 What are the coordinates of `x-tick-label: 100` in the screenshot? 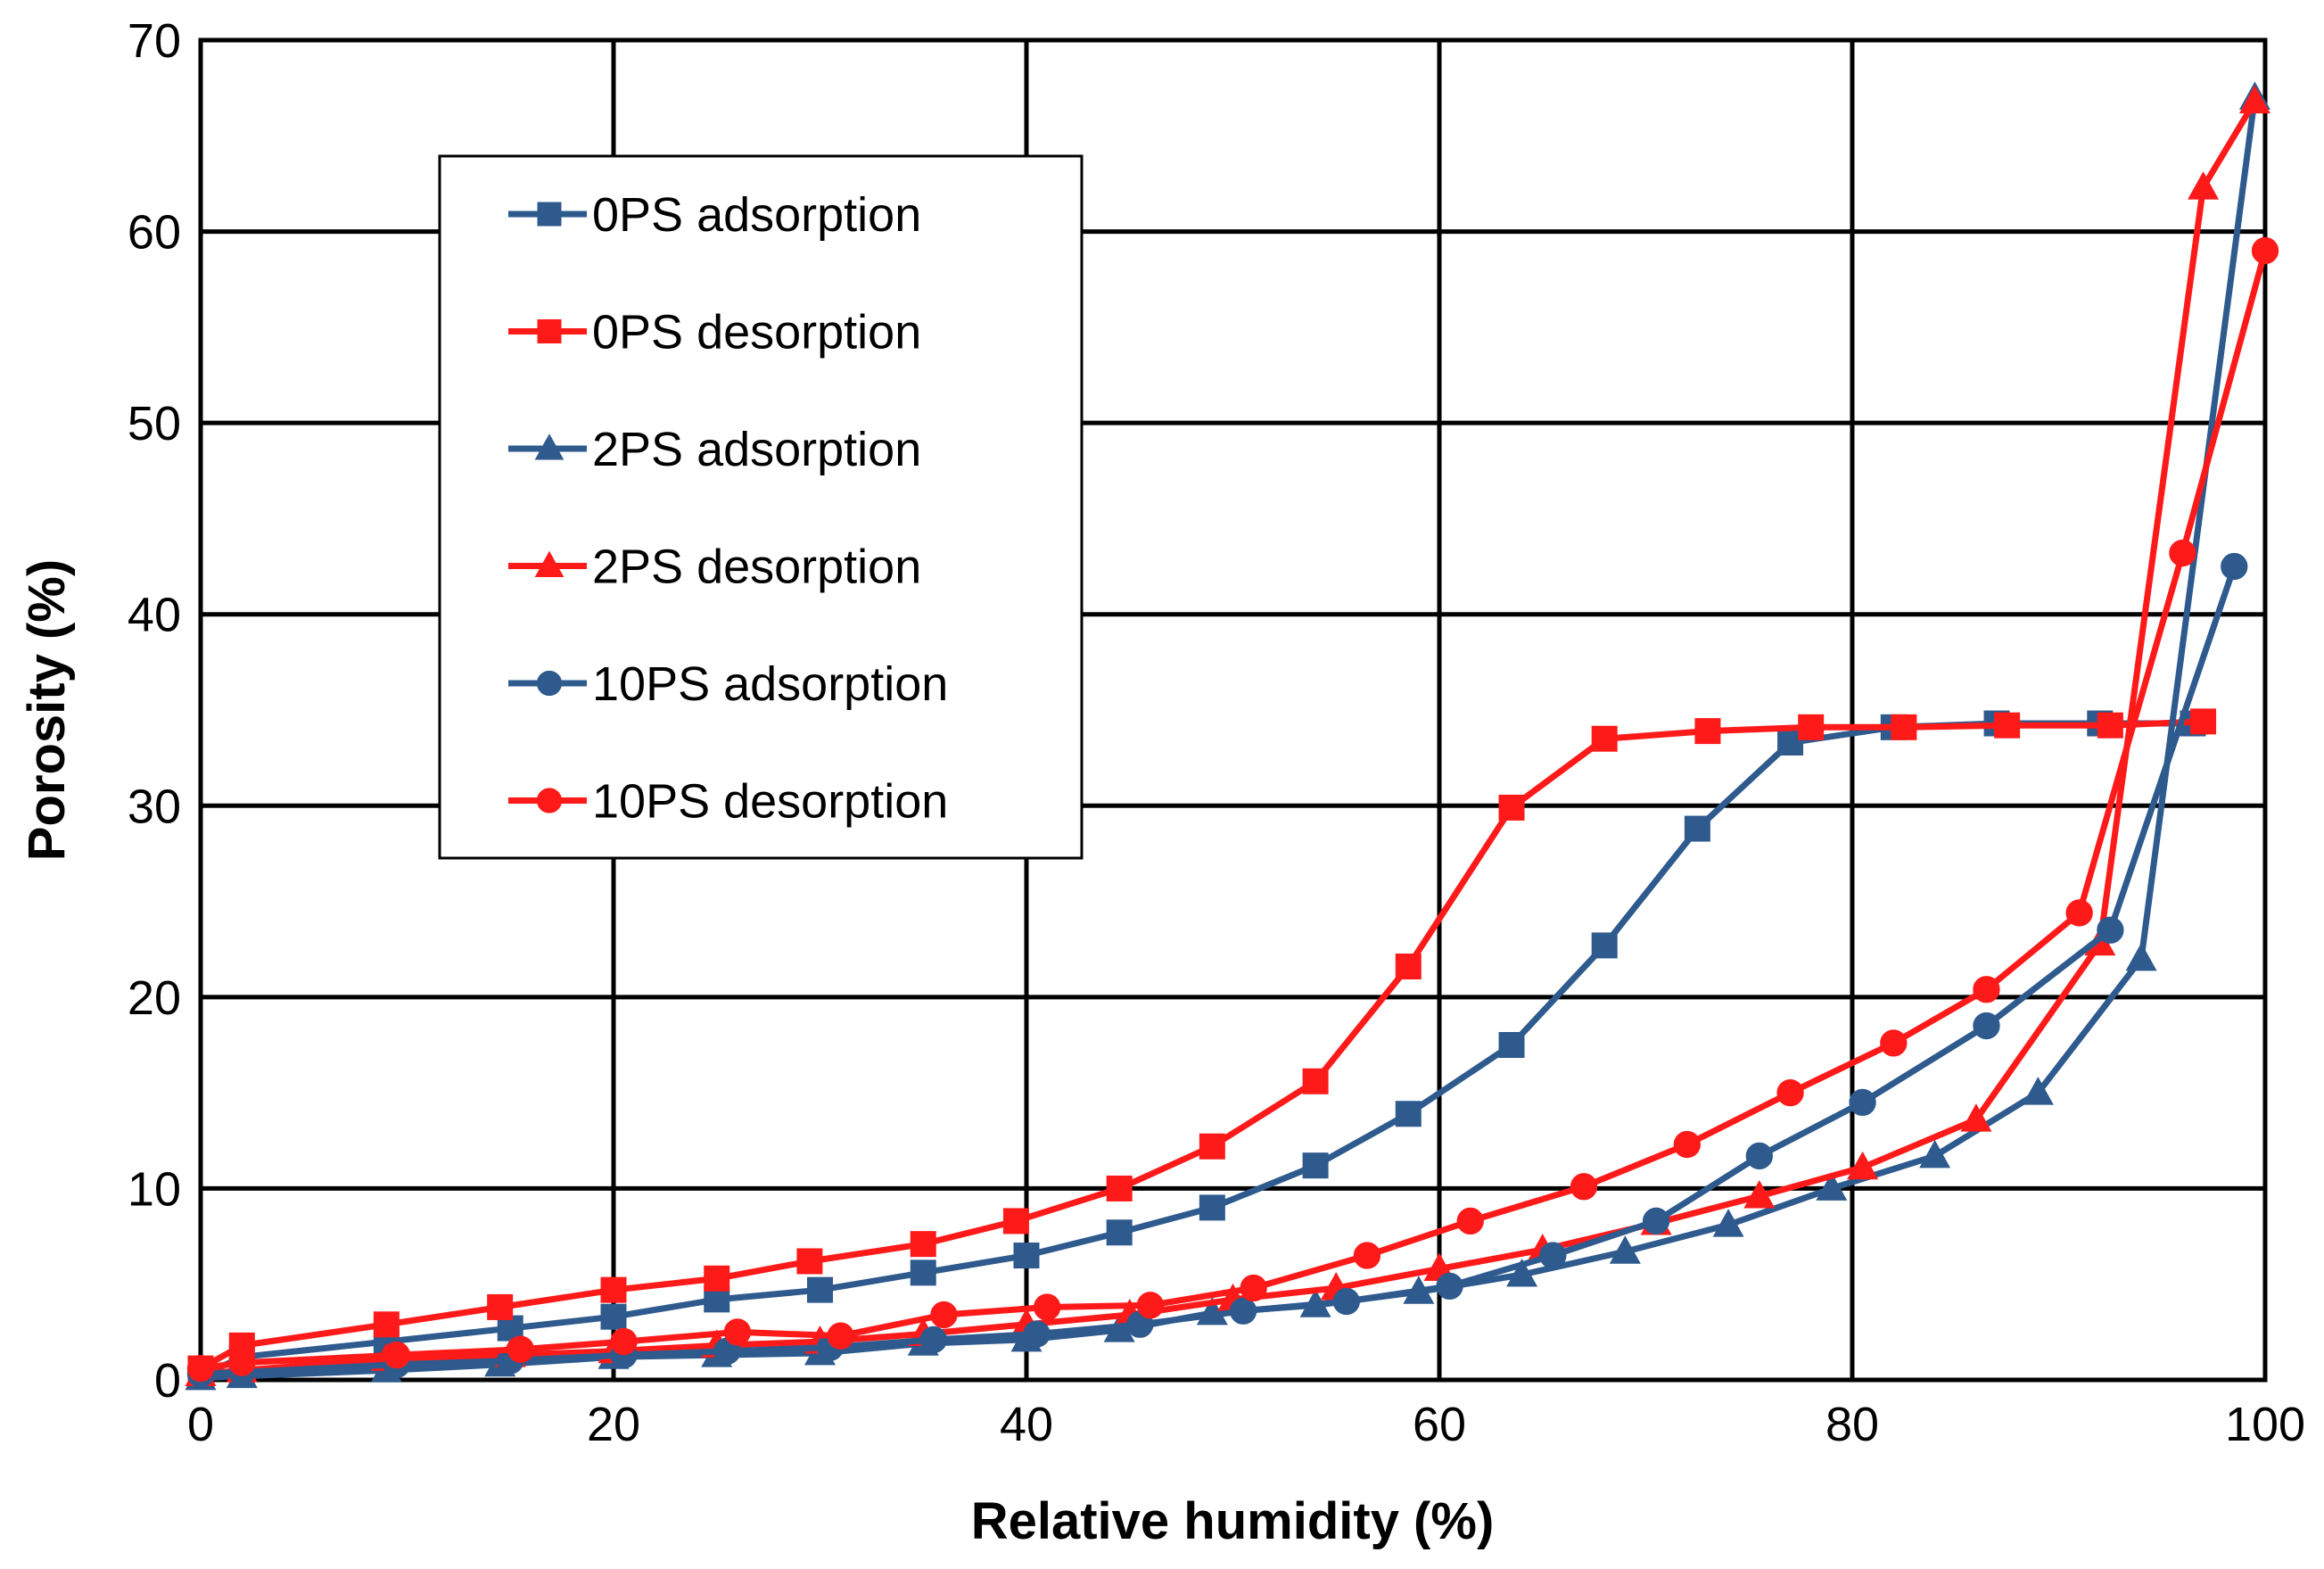 It's located at (2265, 1424).